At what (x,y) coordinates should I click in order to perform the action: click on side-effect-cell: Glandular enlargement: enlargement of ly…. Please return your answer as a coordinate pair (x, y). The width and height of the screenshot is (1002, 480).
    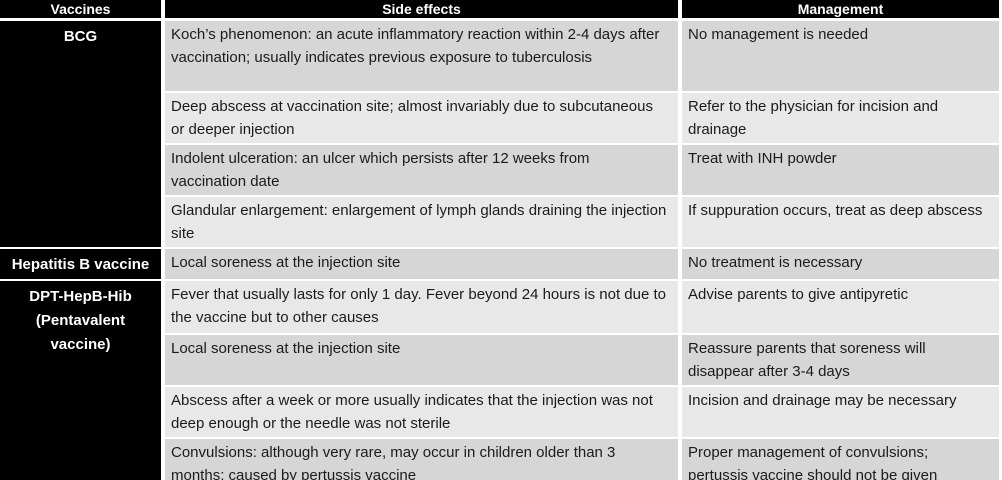
    Looking at the image, I should click on (420, 221).